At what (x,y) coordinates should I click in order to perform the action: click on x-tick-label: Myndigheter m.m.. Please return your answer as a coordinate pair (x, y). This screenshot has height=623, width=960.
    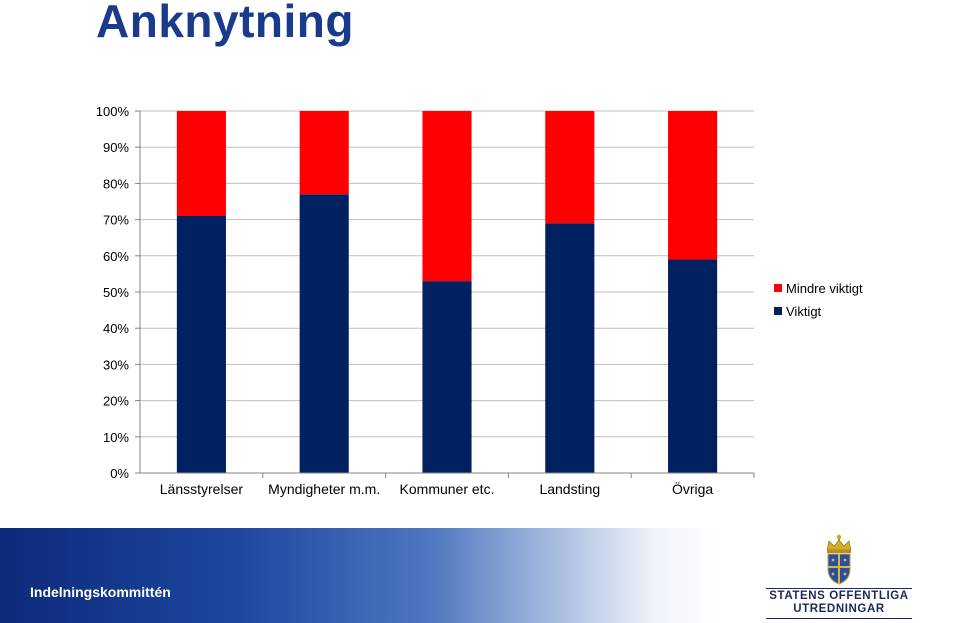
    Looking at the image, I should click on (324, 489).